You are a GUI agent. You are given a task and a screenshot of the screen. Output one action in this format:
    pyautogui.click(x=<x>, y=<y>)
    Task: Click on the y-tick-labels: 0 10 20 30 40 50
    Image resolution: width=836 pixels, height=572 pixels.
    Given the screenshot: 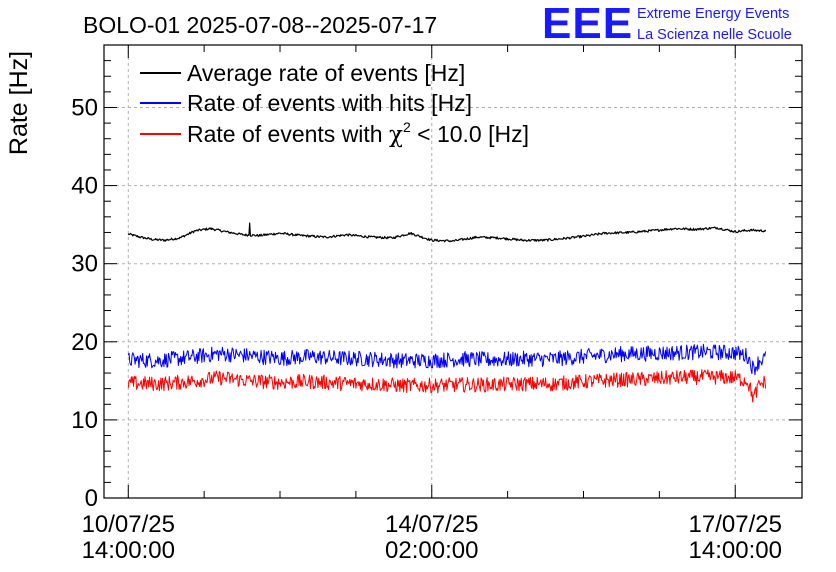 What is the action you would take?
    pyautogui.click(x=84, y=303)
    